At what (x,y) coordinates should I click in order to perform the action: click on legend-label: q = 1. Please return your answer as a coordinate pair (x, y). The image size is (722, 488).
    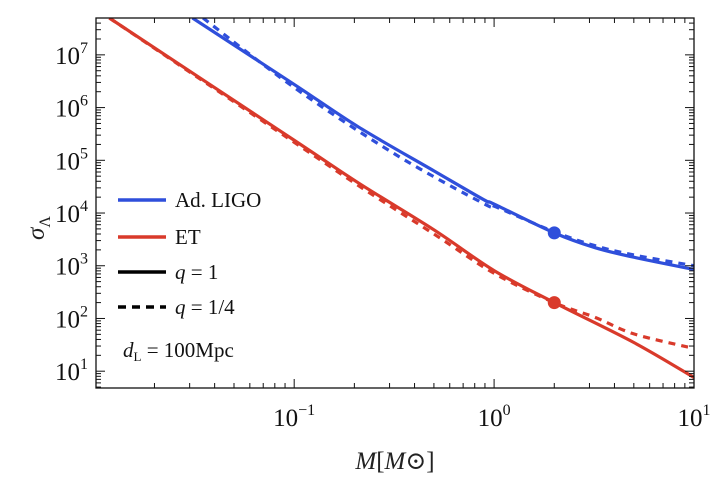
    Looking at the image, I should click on (196, 272).